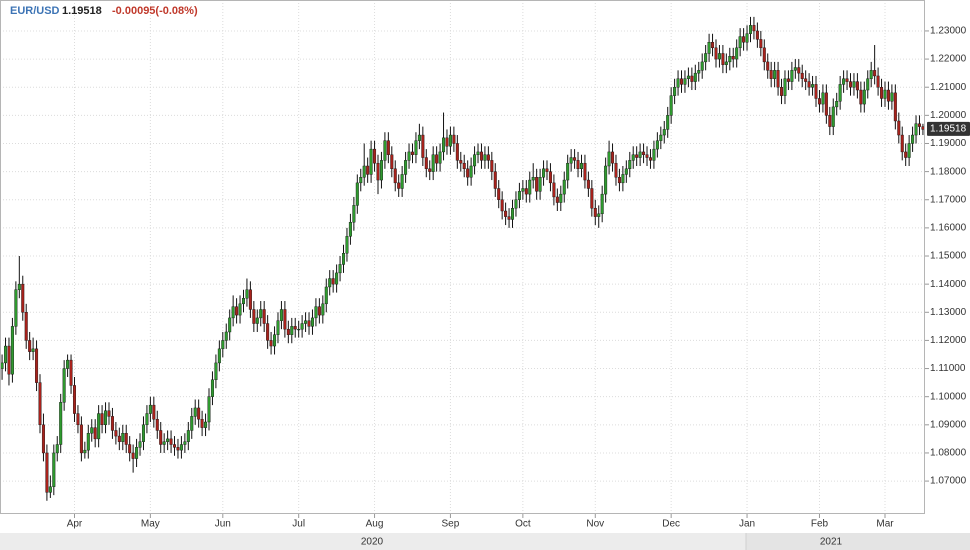 Image resolution: width=970 pixels, height=550 pixels. I want to click on last-price-label: 1.19518, so click(948, 129).